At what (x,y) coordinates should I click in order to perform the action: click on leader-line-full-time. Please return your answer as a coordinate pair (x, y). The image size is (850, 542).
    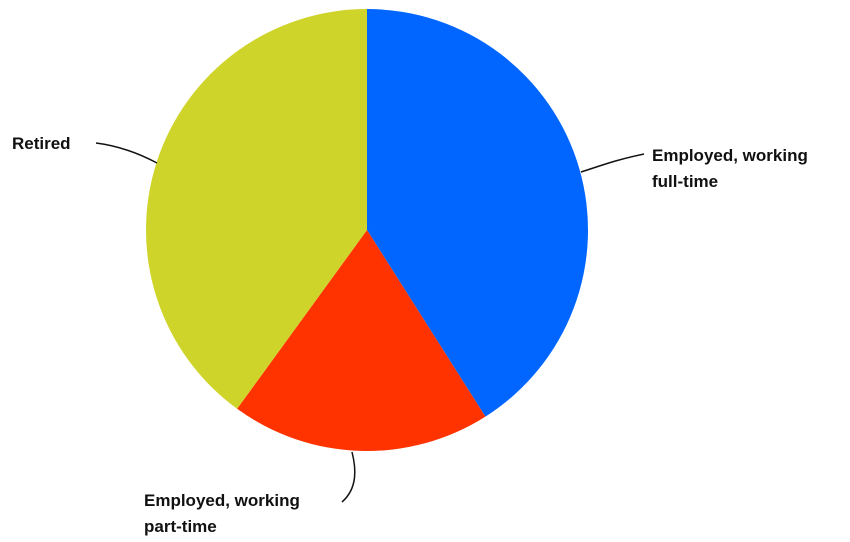
    Looking at the image, I should click on (612, 163).